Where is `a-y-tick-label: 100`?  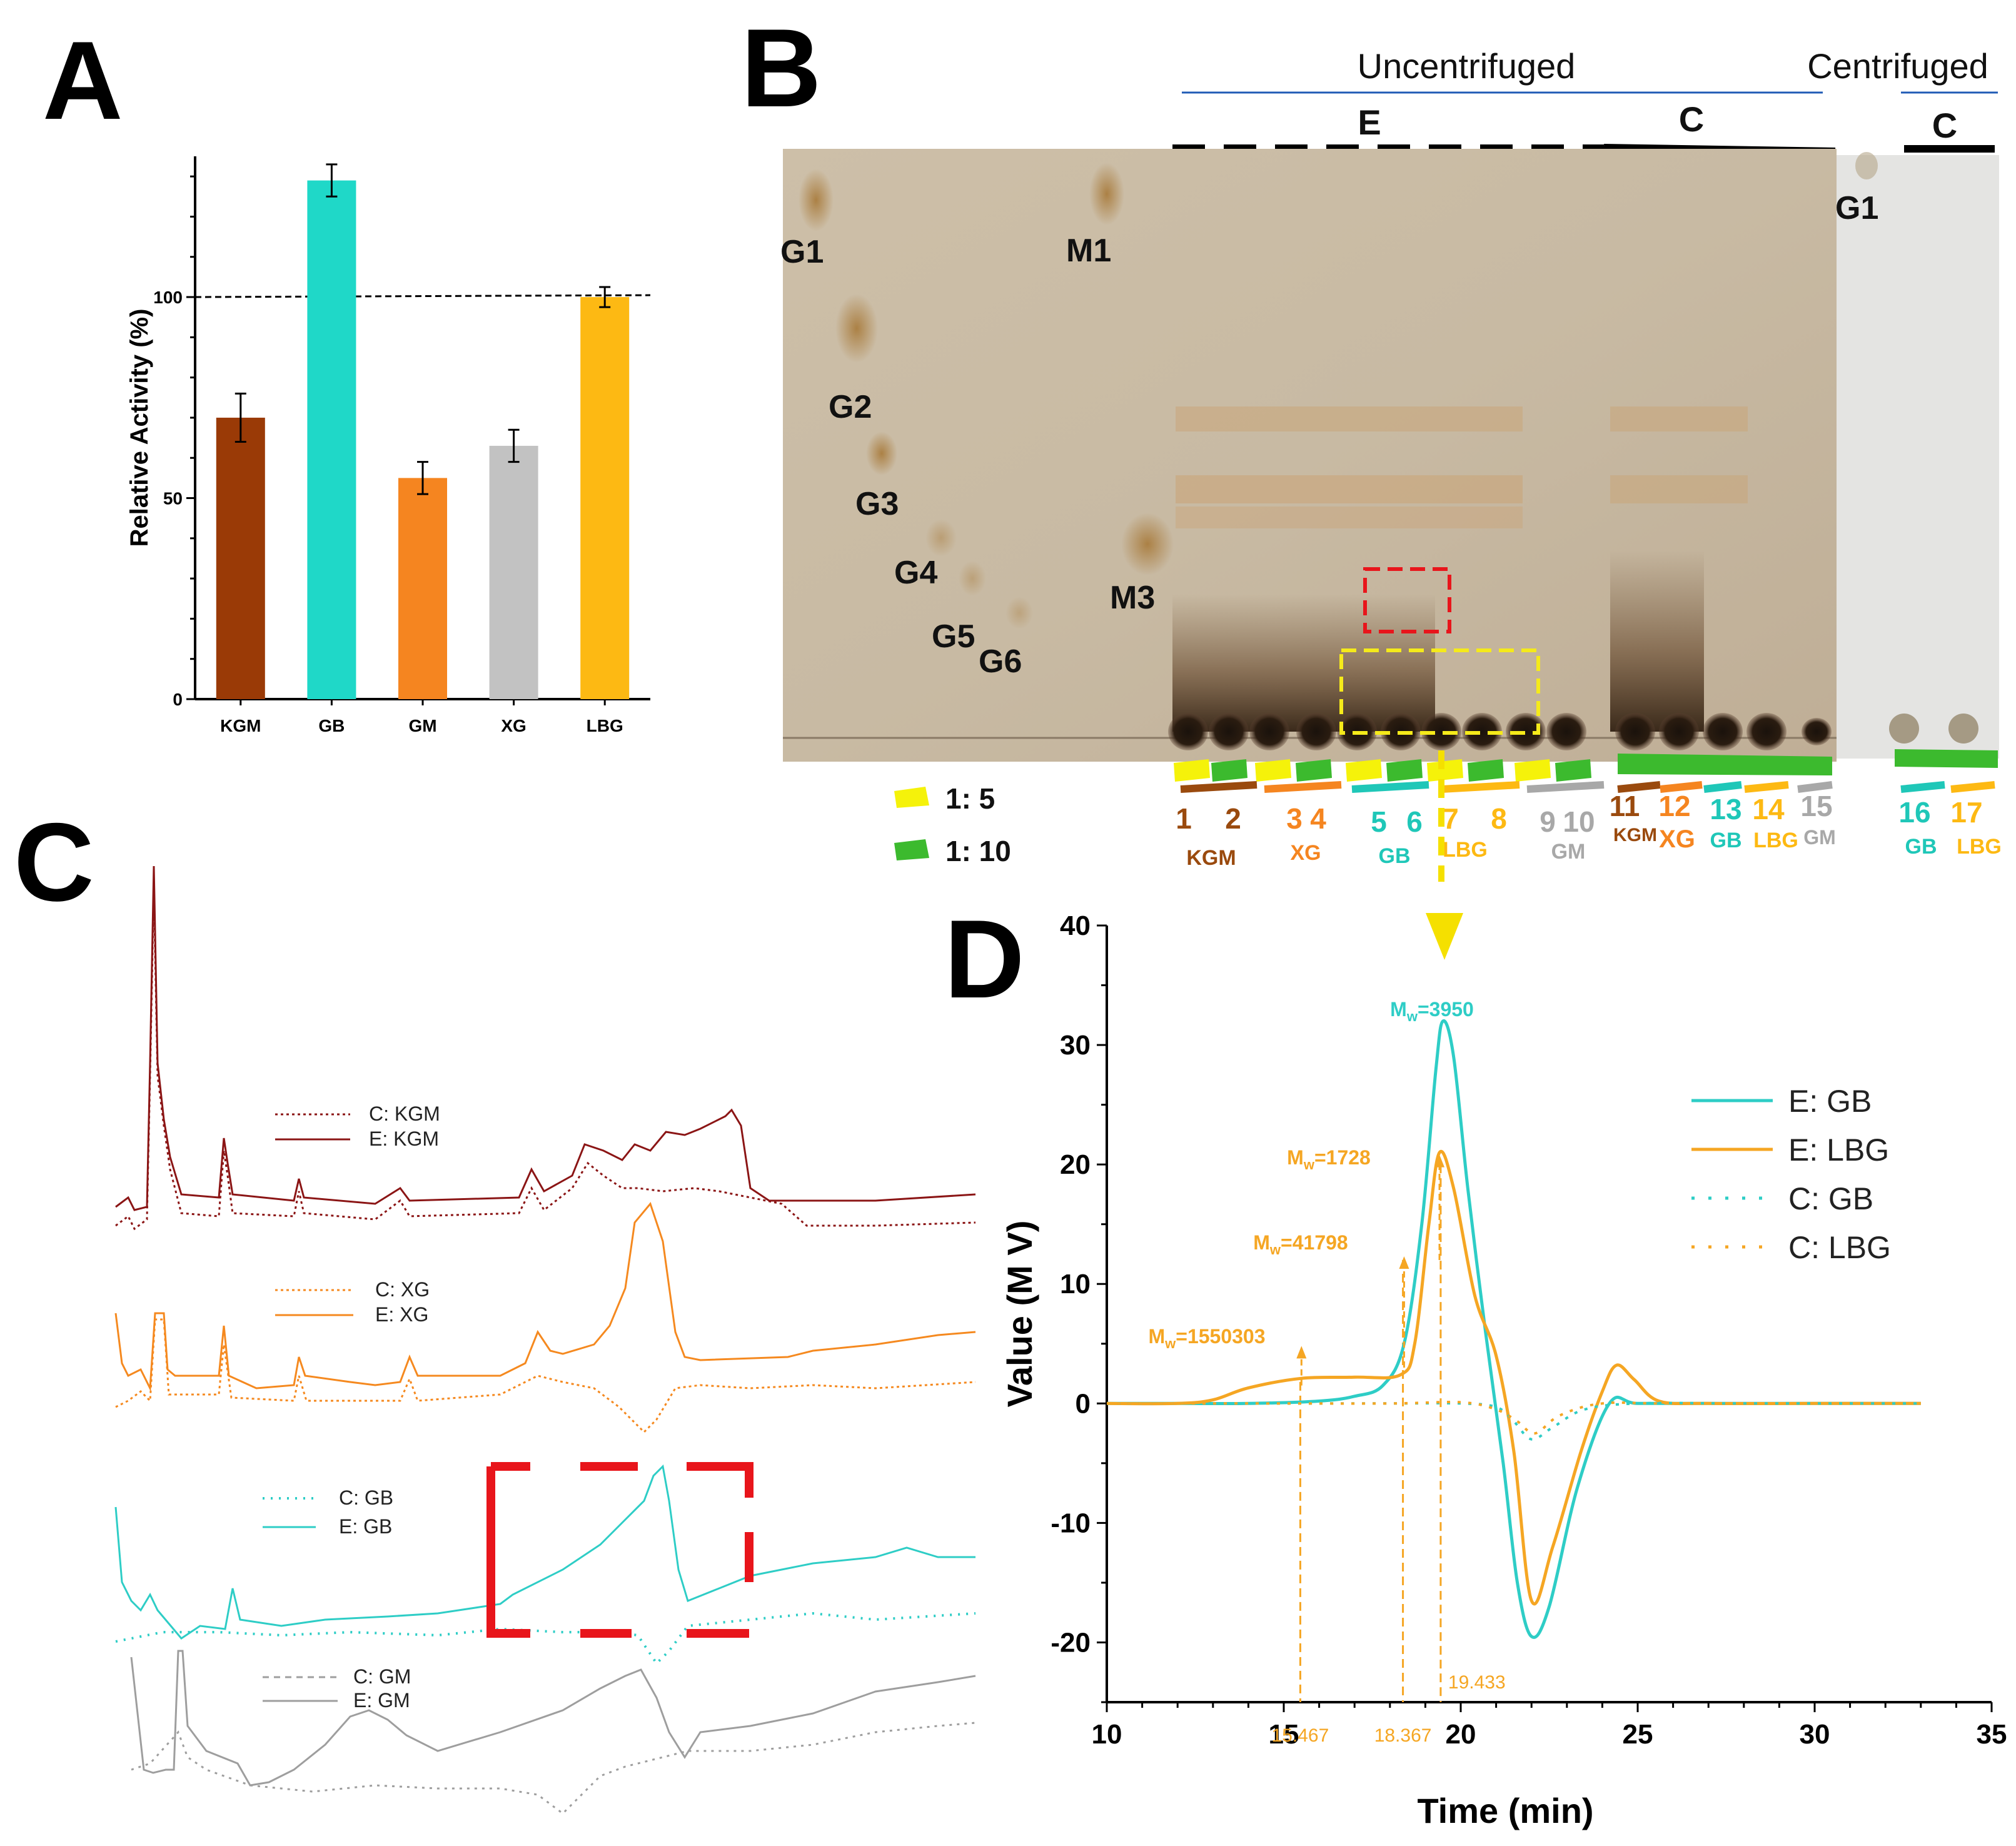
a-y-tick-label: 100 is located at coordinates (168, 297).